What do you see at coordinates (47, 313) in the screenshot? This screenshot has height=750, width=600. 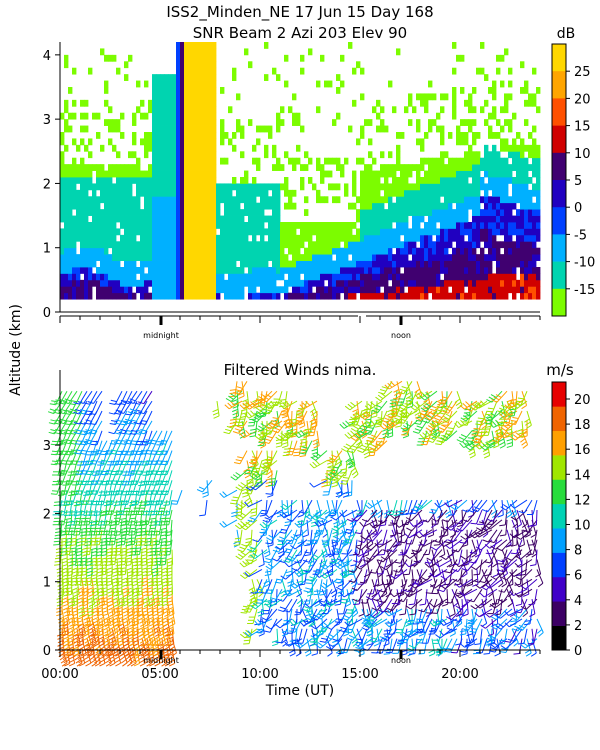 I see `snr-y-tick-label: 0` at bounding box center [47, 313].